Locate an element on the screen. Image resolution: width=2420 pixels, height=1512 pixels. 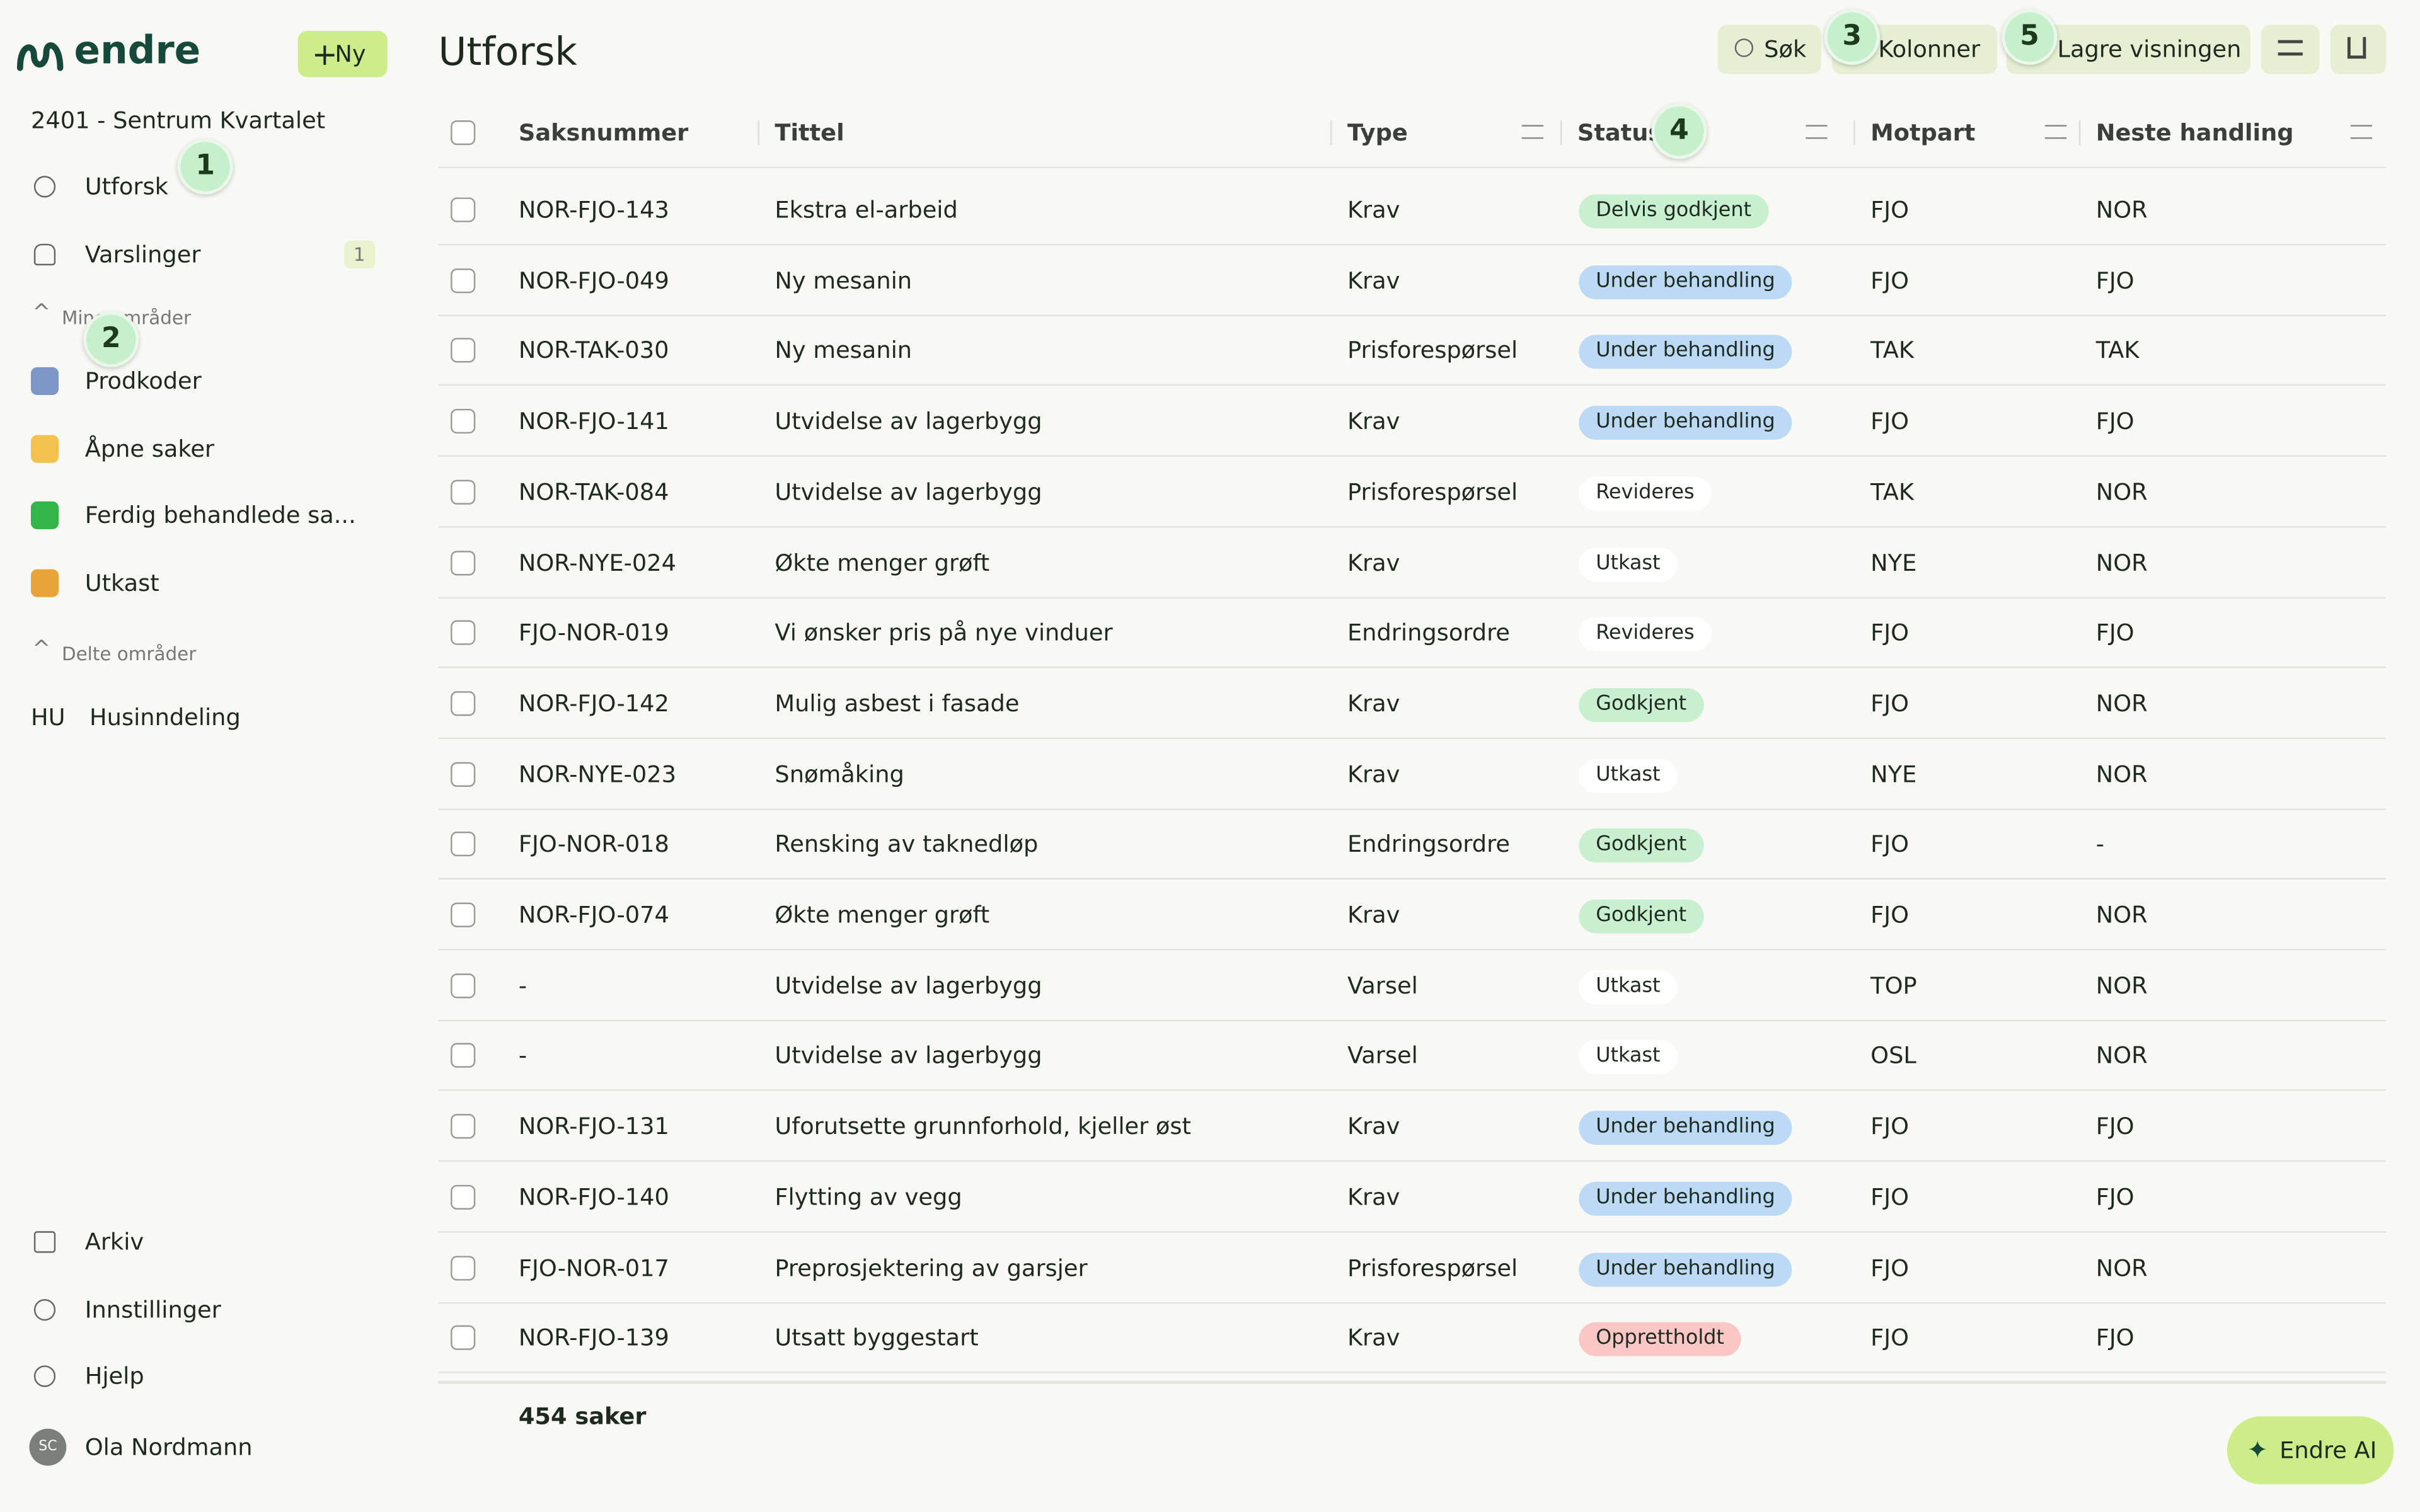
status-pill: Opprettholdt is located at coordinates (1660, 1339).